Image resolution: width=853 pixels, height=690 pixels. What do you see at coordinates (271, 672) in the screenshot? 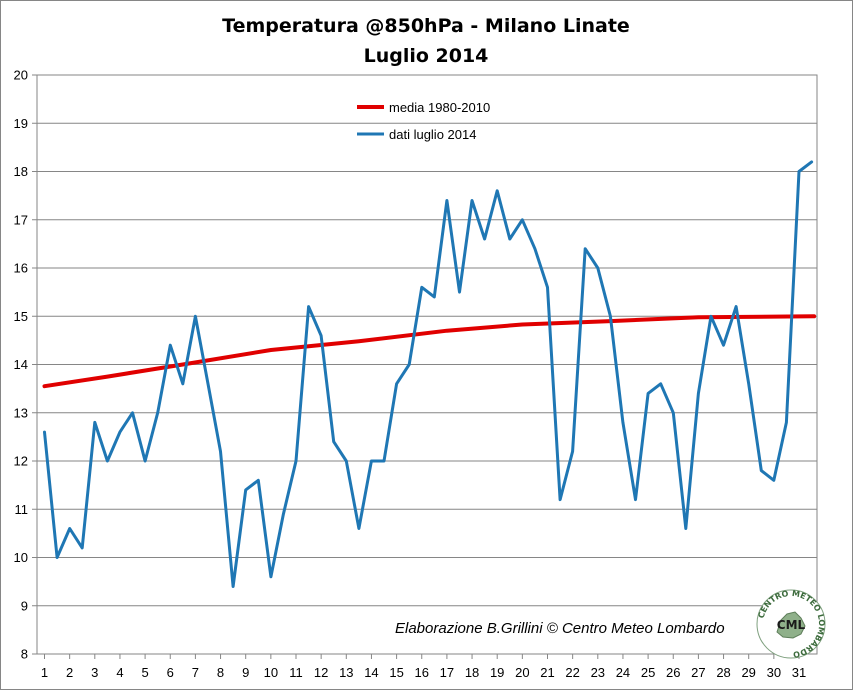
I see `x-tick-label: 10` at bounding box center [271, 672].